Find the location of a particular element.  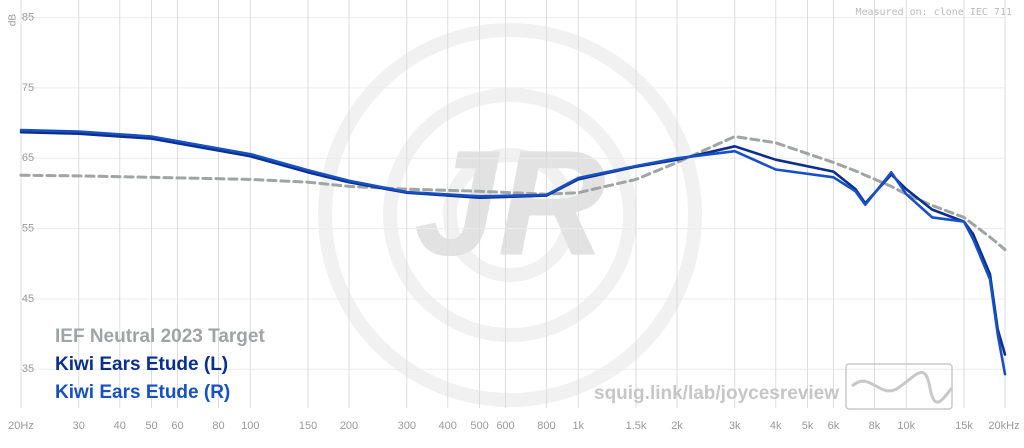

x-tick-label: 8k is located at coordinates (875, 426).